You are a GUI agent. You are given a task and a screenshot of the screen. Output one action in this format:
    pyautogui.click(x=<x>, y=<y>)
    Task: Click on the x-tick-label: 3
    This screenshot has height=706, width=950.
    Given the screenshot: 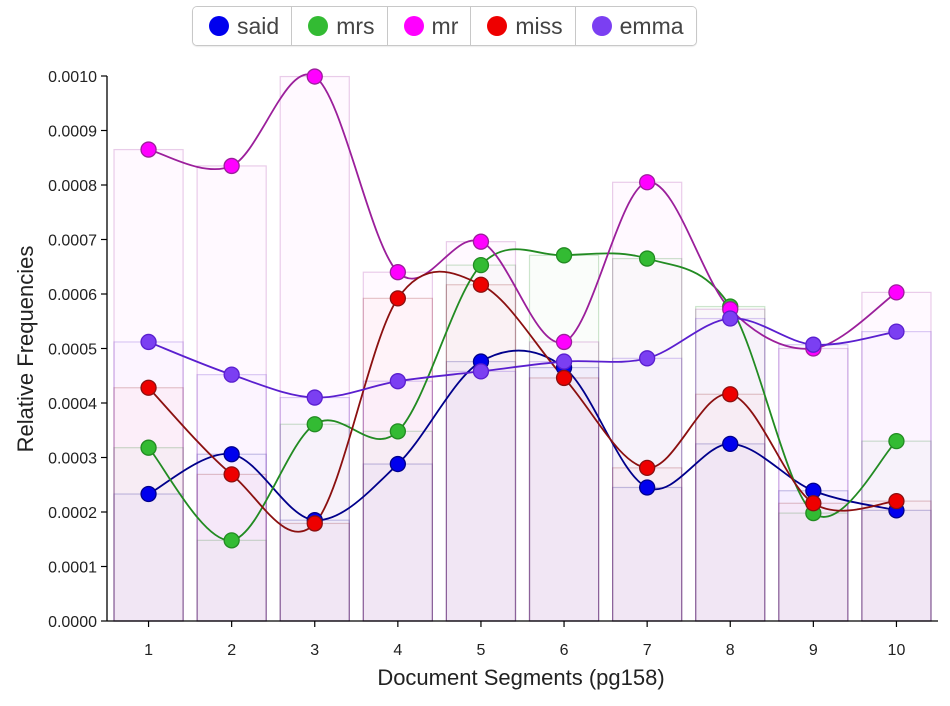 What is the action you would take?
    pyautogui.click(x=314, y=650)
    